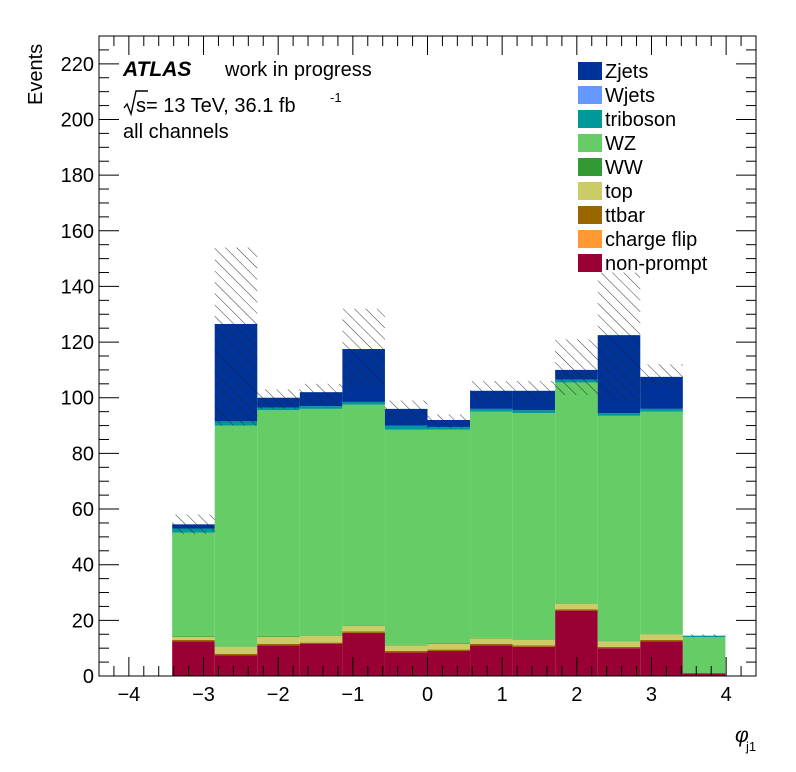 The width and height of the screenshot is (796, 772). What do you see at coordinates (278, 695) in the screenshot?
I see `x-tick-label: −2` at bounding box center [278, 695].